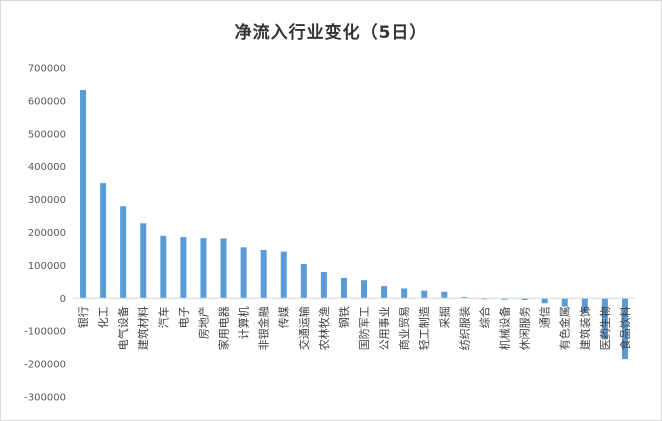 The image size is (662, 421). Describe the element at coordinates (143, 328) in the screenshot. I see `x-tick-label: 建筑材料` at that location.